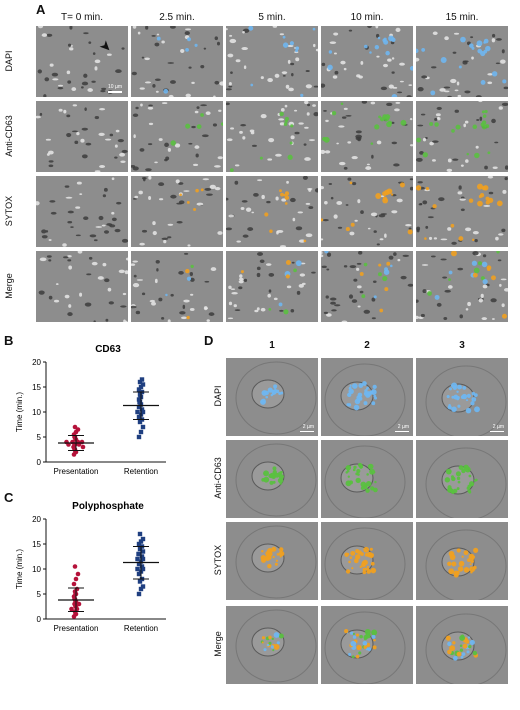  What do you see at coordinates (108, 506) in the screenshot?
I see `chart-title: Polyphosphate` at bounding box center [108, 506].